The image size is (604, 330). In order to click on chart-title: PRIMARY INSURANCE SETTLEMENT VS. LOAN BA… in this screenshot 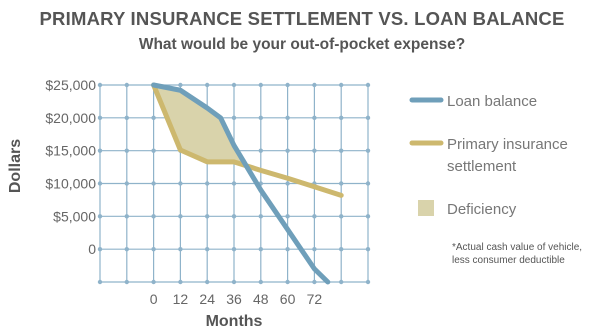, I will do `click(302, 18)`.